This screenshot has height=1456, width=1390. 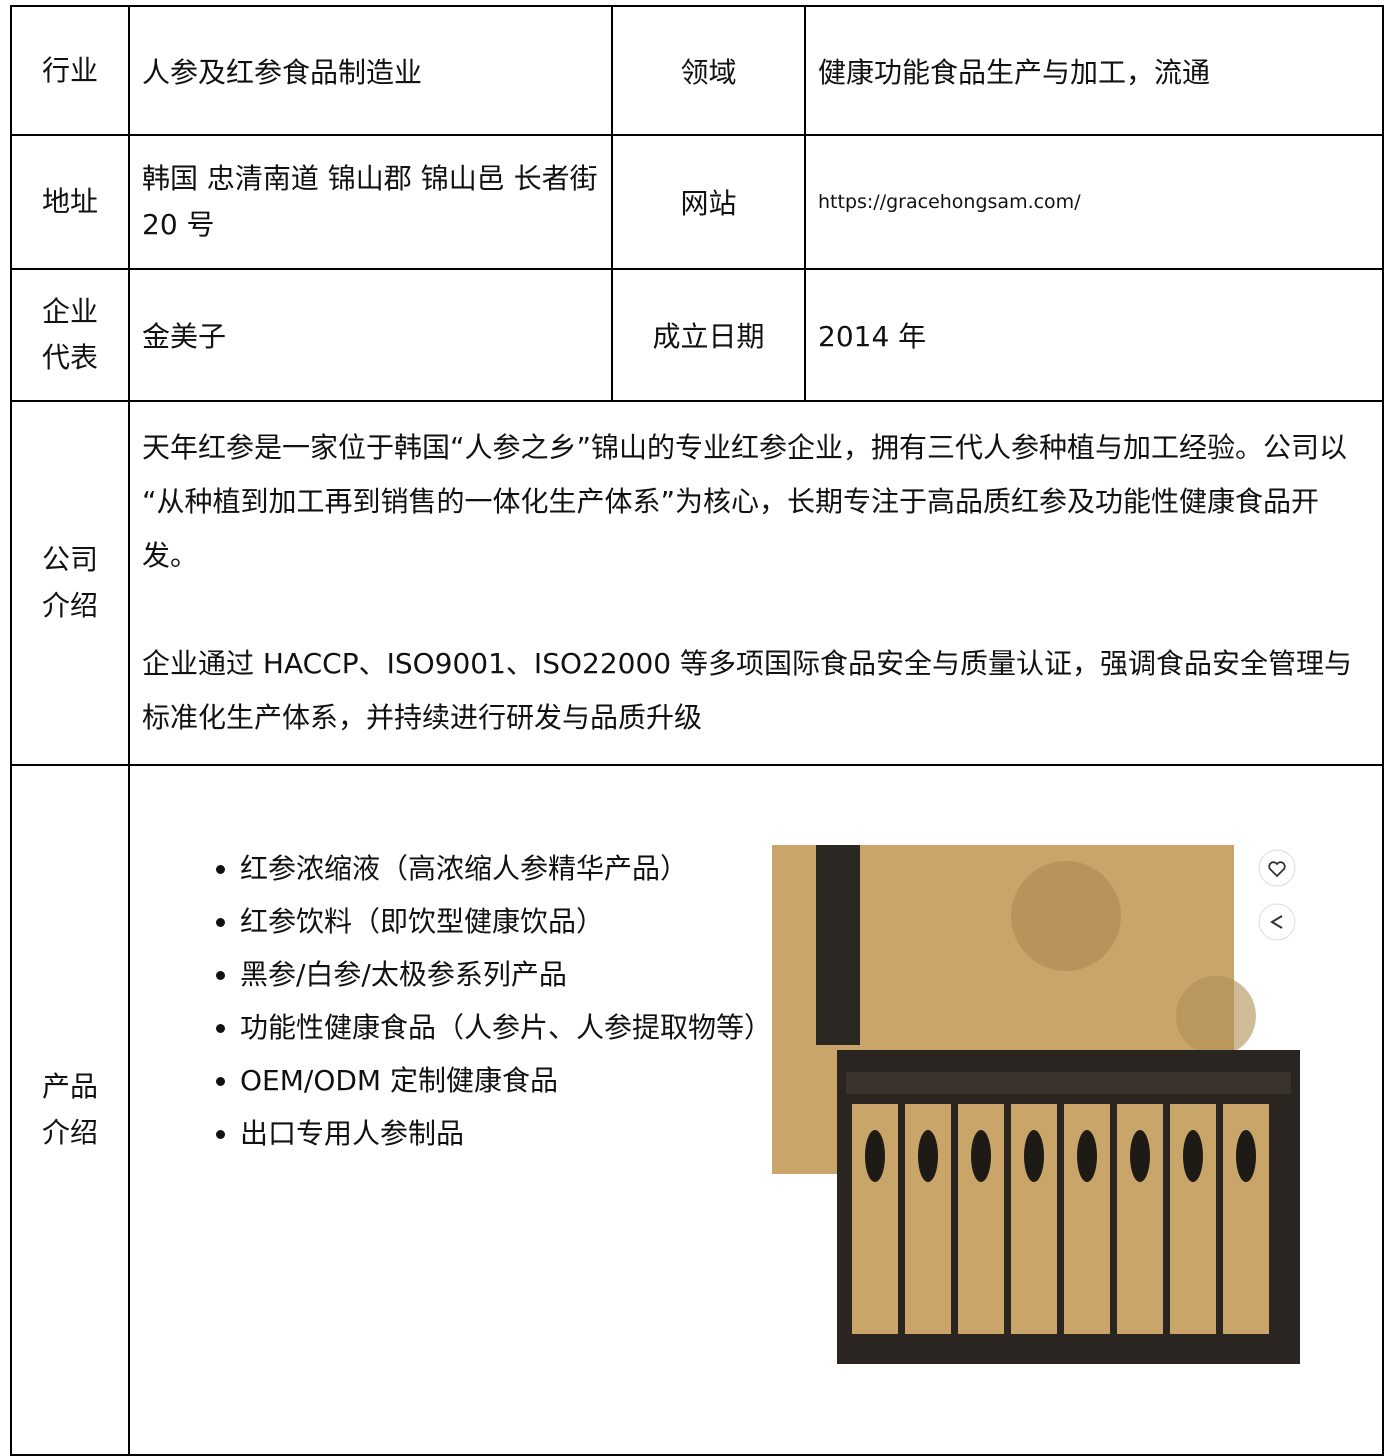 I want to click on label: 领域, so click(x=708, y=70).